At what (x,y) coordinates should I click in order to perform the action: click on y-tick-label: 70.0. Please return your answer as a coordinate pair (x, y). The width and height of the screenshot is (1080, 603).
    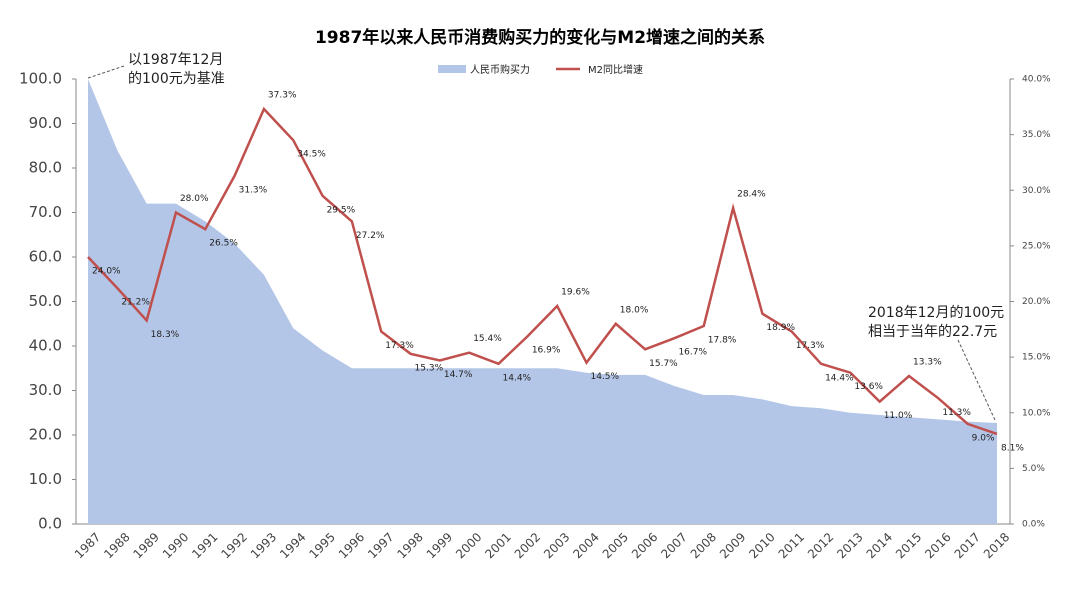
    Looking at the image, I should click on (45, 212).